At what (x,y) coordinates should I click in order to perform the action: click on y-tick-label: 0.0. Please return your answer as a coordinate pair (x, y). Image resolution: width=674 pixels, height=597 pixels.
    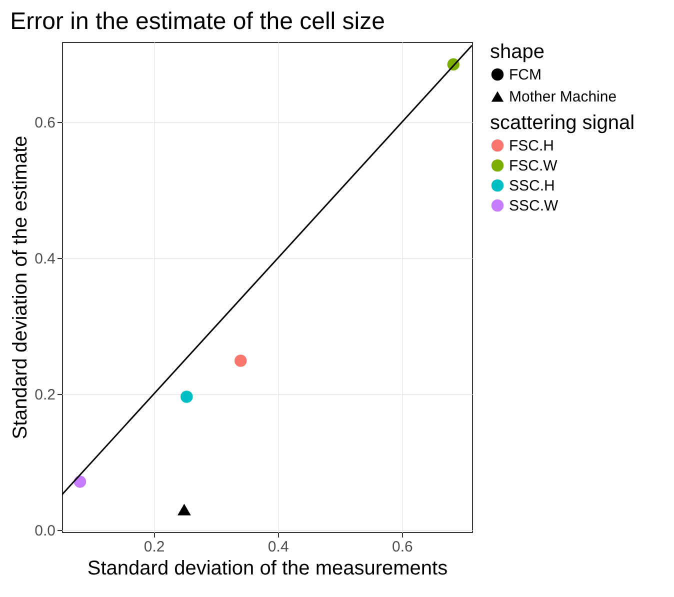
    Looking at the image, I should click on (45, 531).